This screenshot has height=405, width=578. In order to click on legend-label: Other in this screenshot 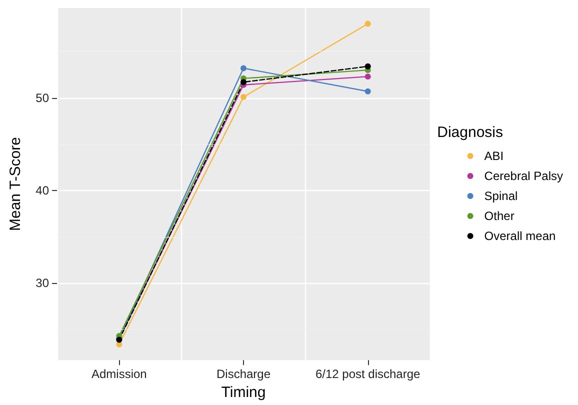, I will do `click(499, 216)`.